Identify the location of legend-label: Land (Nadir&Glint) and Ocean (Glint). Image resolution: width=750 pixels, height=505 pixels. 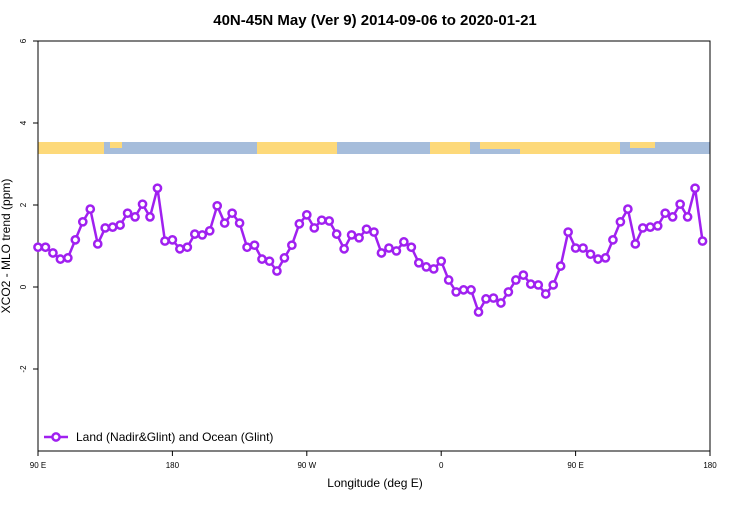
(174, 437).